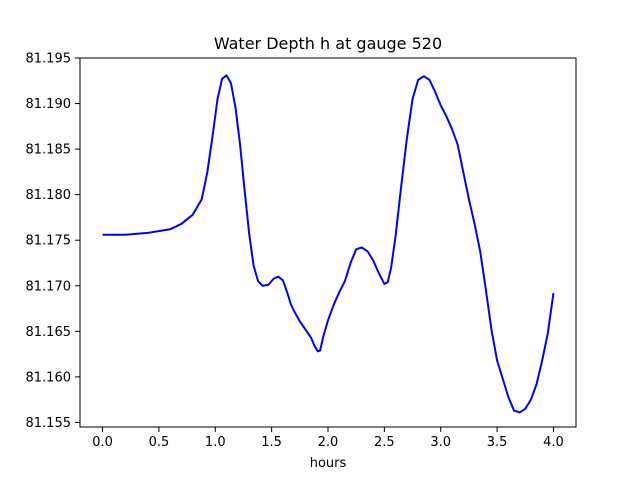  What do you see at coordinates (49, 104) in the screenshot?
I see `y-tick-label: 81.190` at bounding box center [49, 104].